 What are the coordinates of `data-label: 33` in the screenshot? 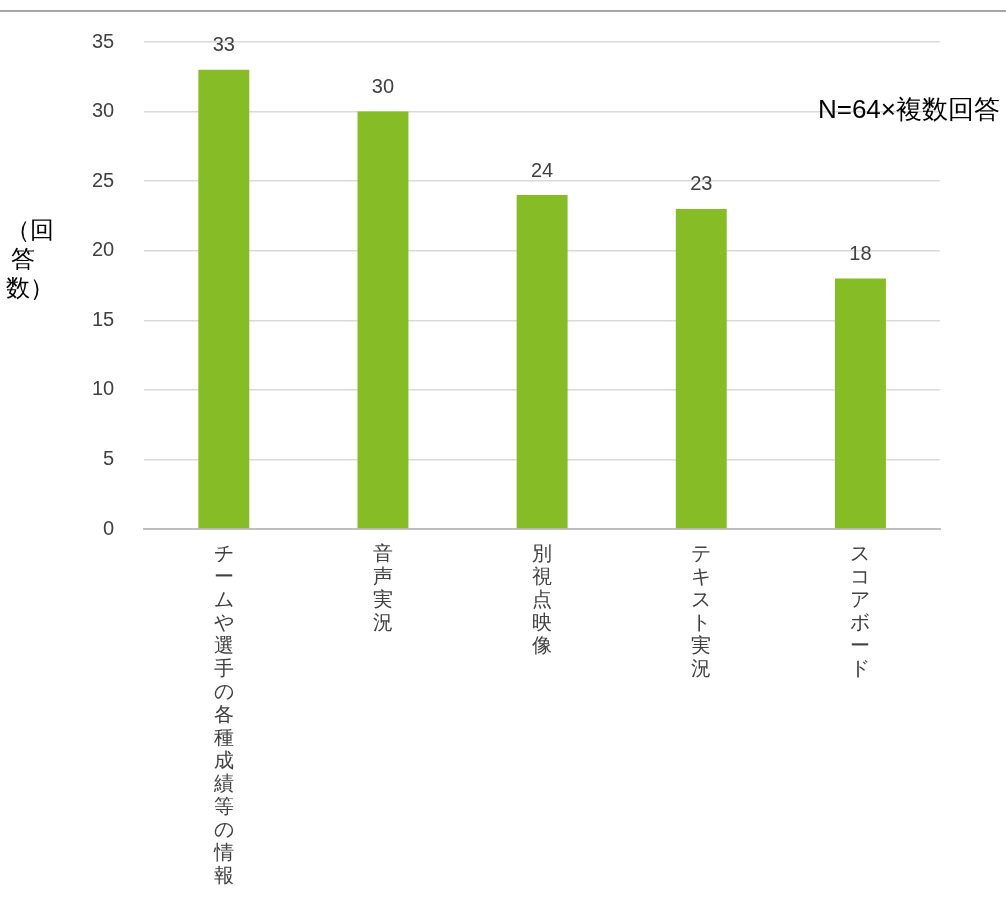 It's located at (223, 44).